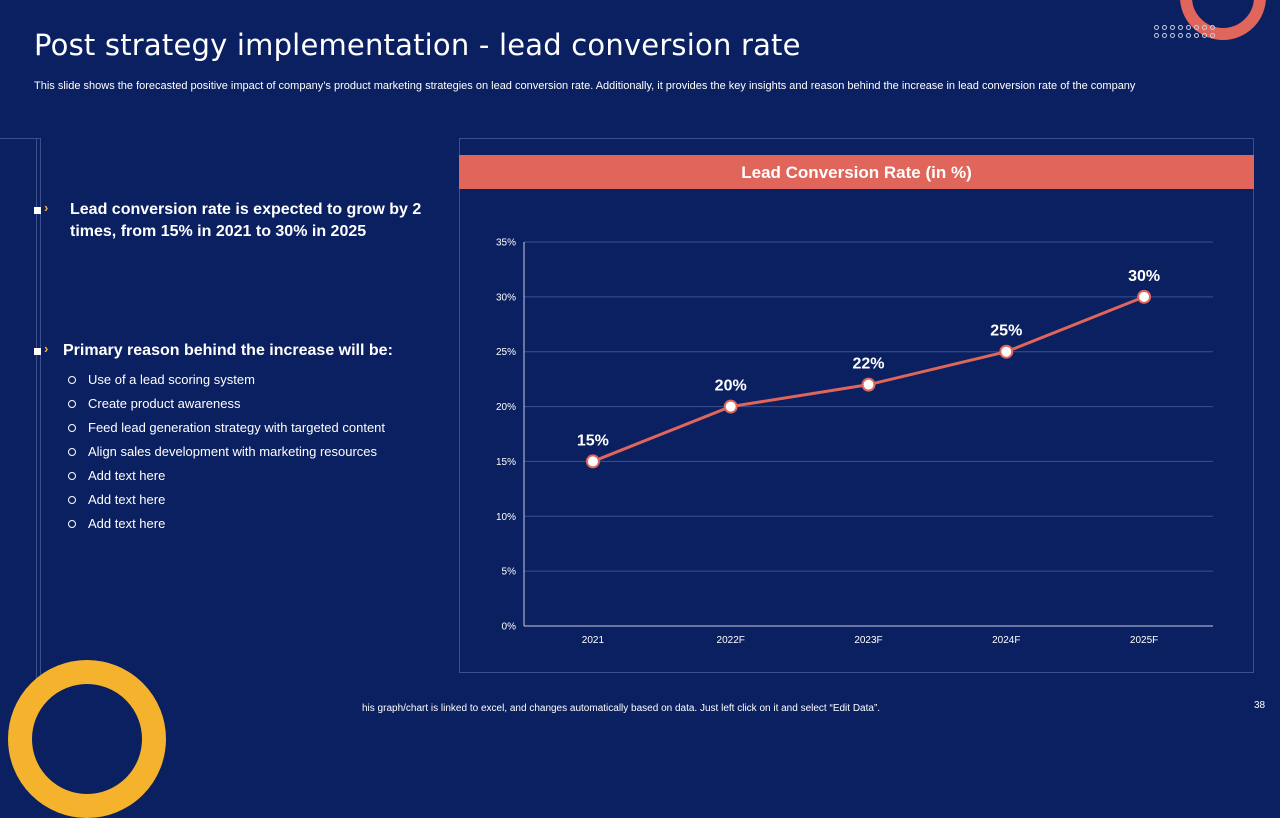  I want to click on decorative-ring-bottom, so click(87, 739).